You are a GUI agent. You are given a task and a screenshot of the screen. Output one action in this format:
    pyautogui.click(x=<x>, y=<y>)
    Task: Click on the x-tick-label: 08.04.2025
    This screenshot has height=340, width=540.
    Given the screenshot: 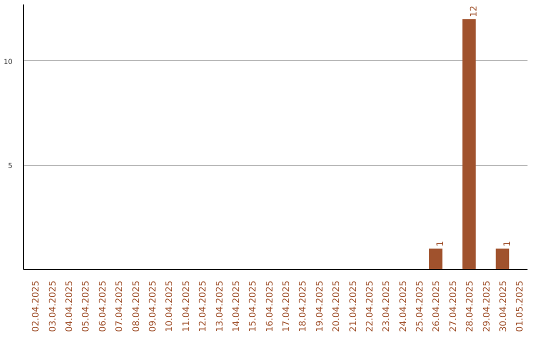 What is the action you would take?
    pyautogui.click(x=137, y=306)
    